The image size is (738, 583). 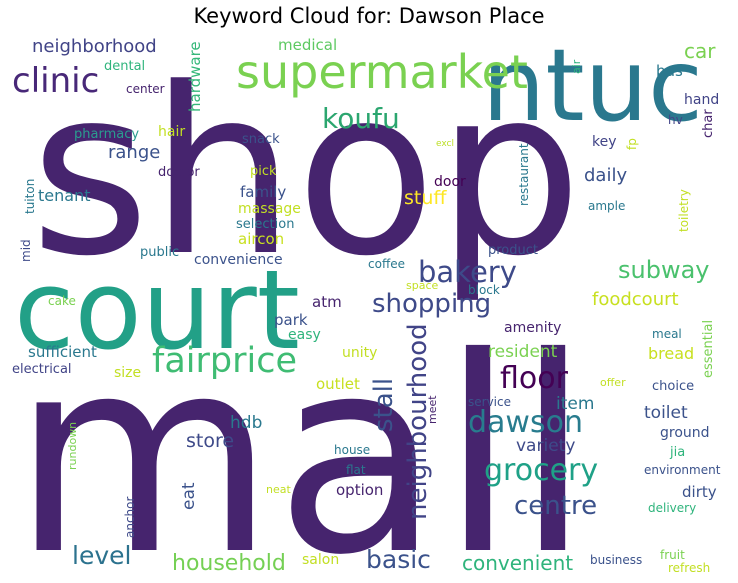 I want to click on word-refresh: refresh, so click(x=689, y=568).